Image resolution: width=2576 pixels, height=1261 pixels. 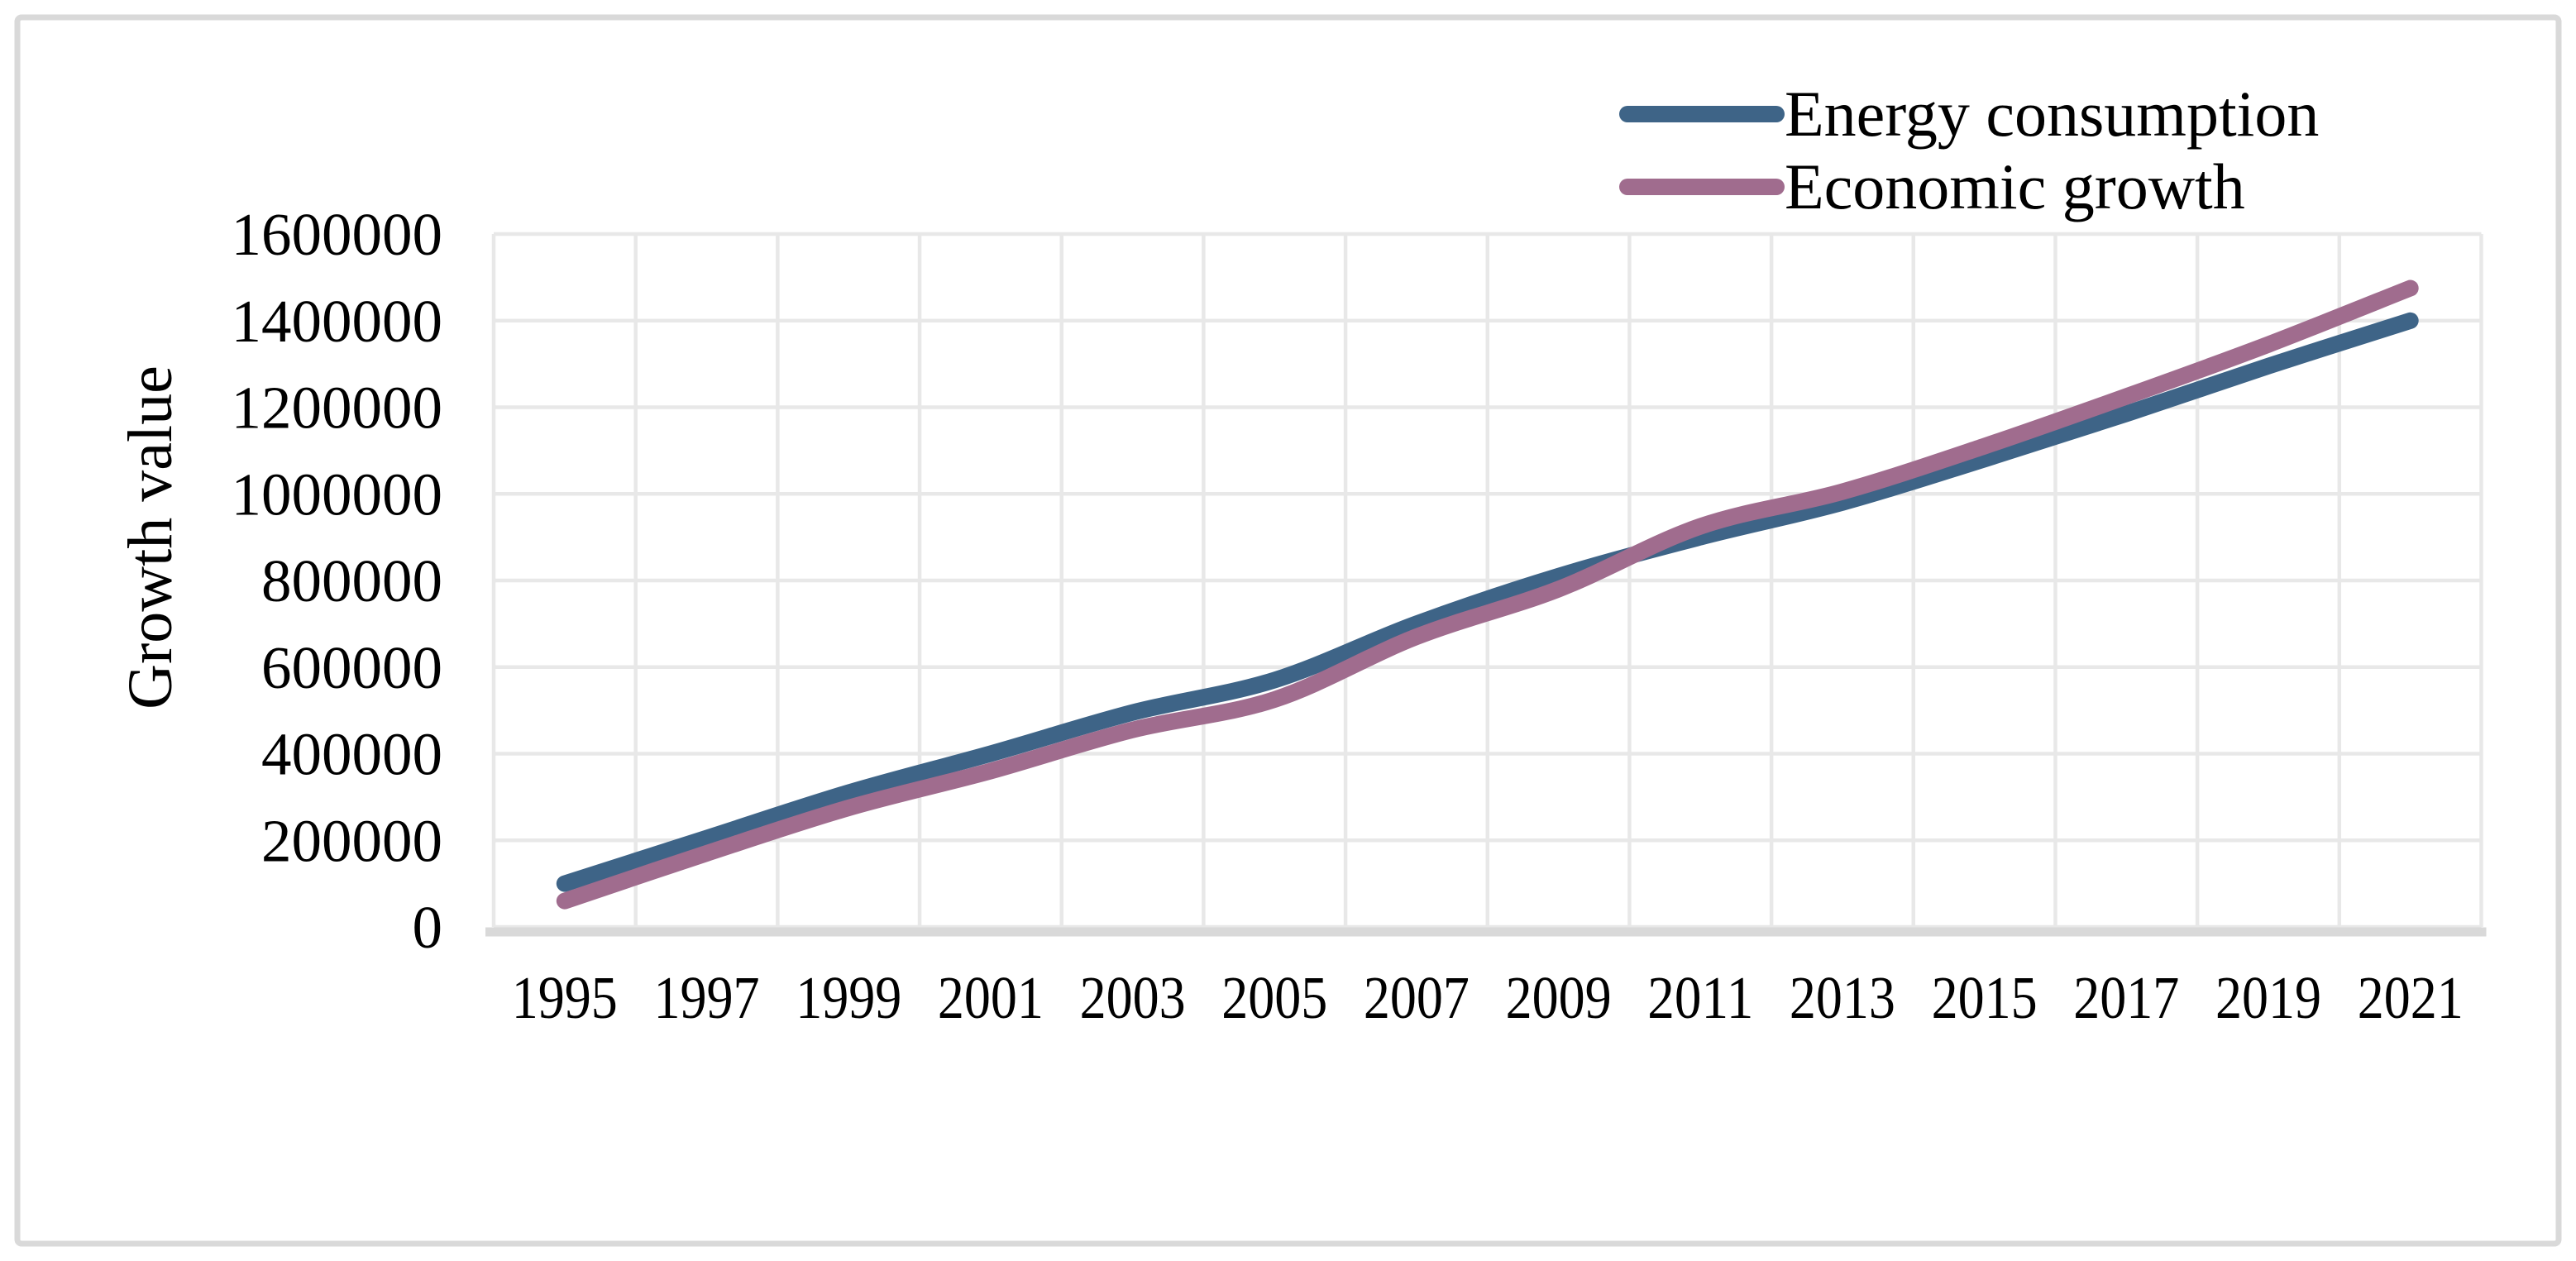 I want to click on x-tick-label: 2015, so click(x=1985, y=997).